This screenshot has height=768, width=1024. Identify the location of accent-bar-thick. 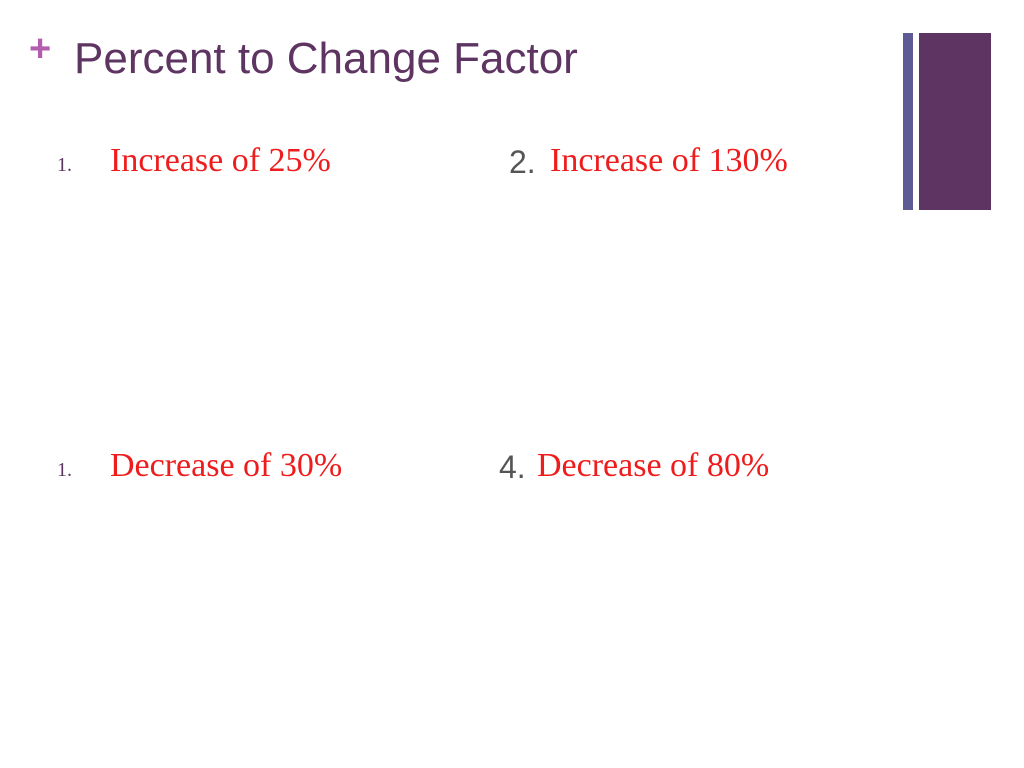
(955, 121).